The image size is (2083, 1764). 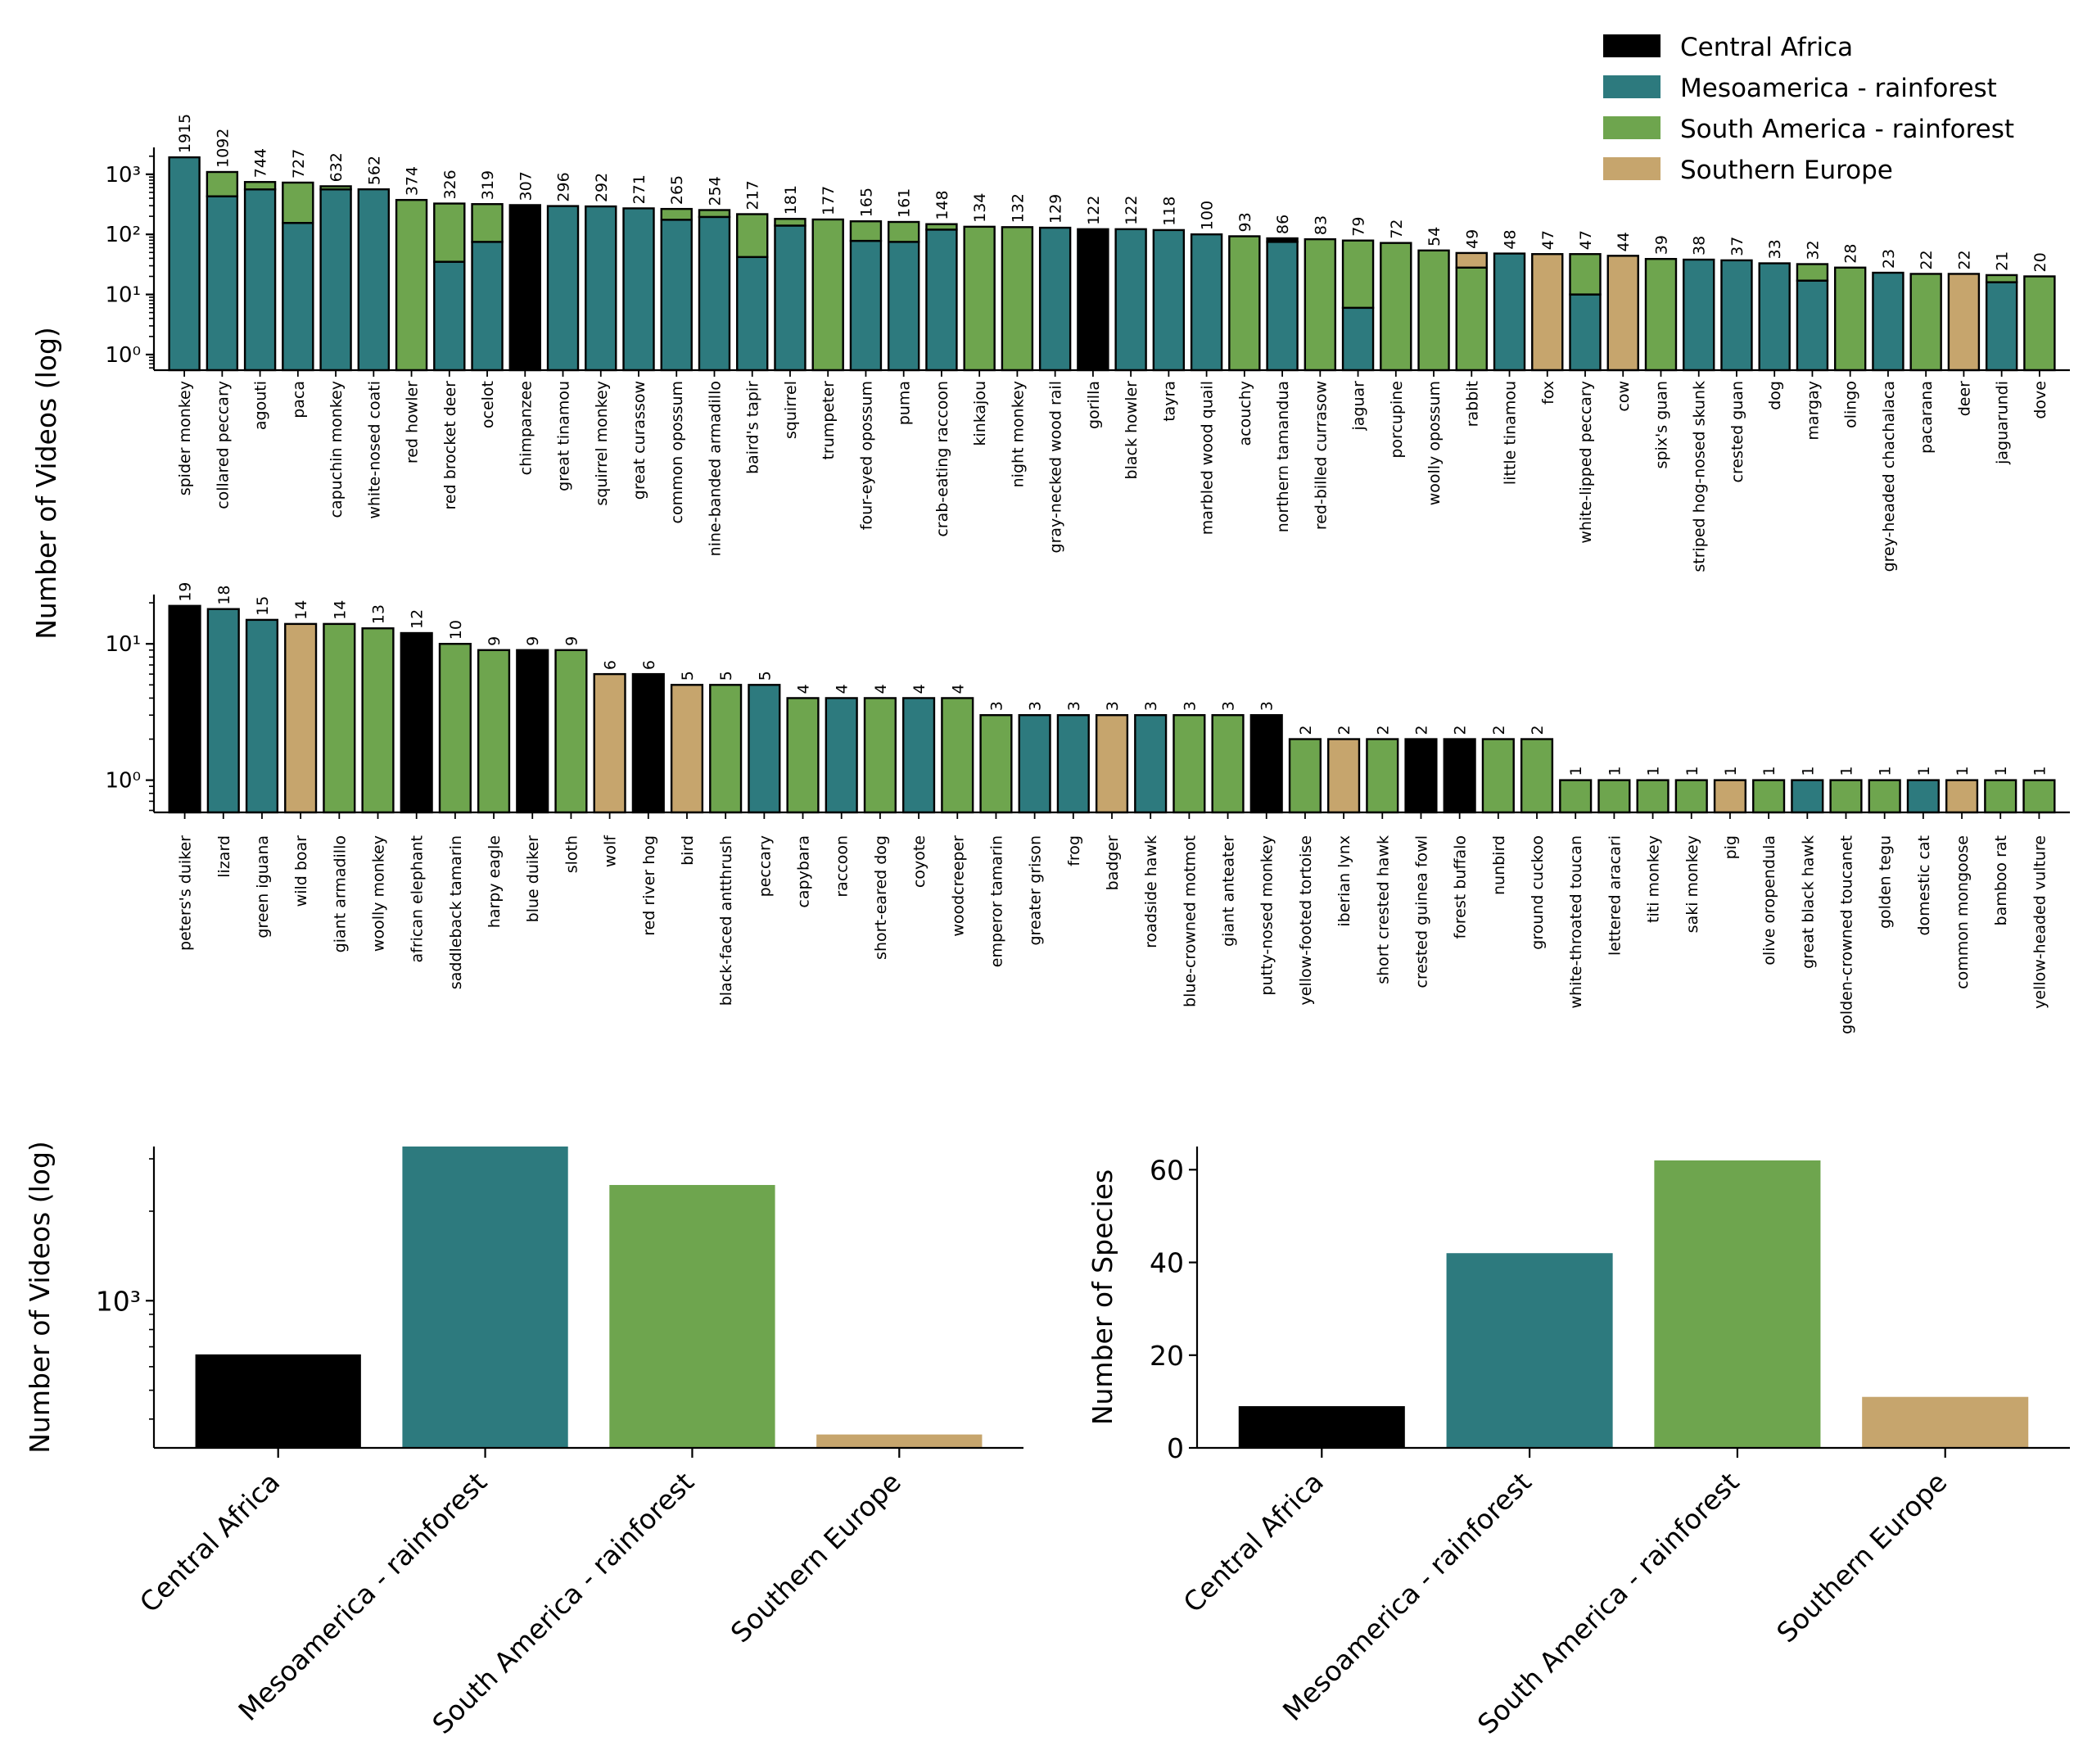 What do you see at coordinates (765, 676) in the screenshot?
I see `value-label: 5` at bounding box center [765, 676].